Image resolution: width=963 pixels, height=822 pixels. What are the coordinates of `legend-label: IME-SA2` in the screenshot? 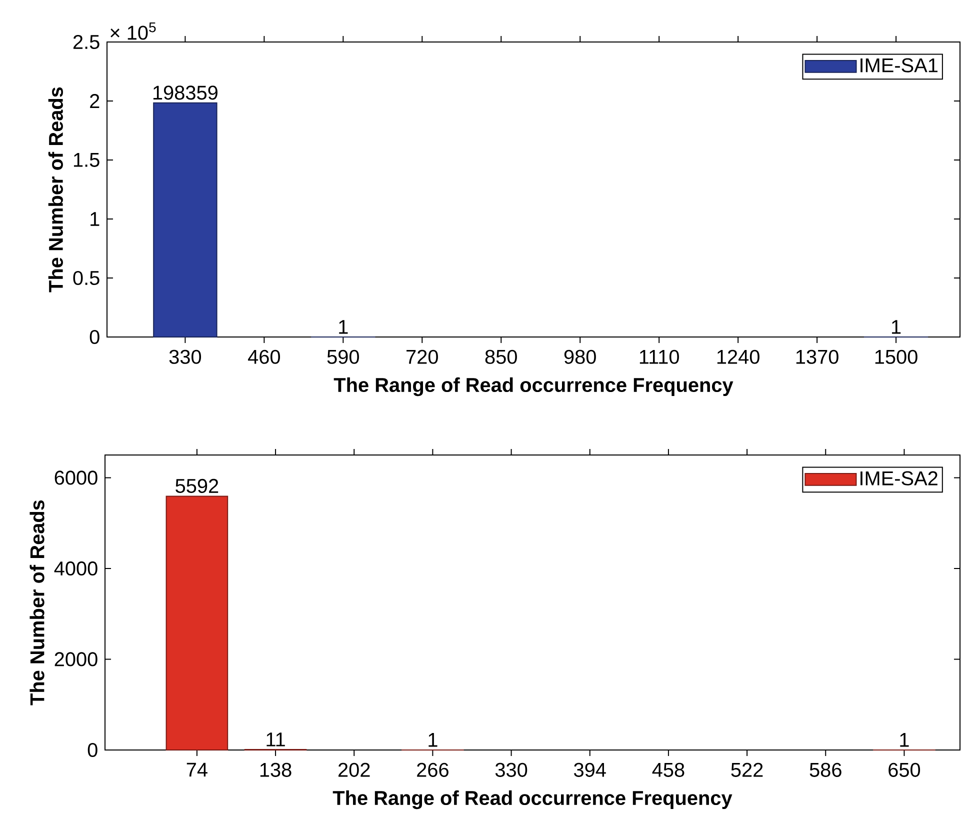 It's located at (899, 478).